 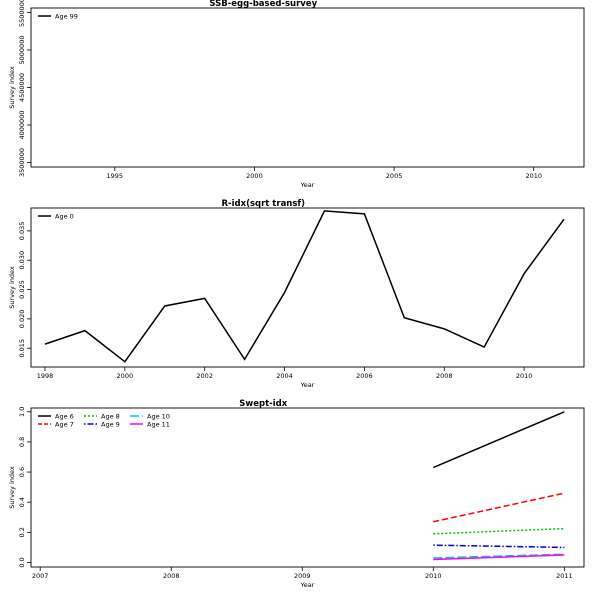 I want to click on y-tick-label: 0.4, so click(x=22, y=502).